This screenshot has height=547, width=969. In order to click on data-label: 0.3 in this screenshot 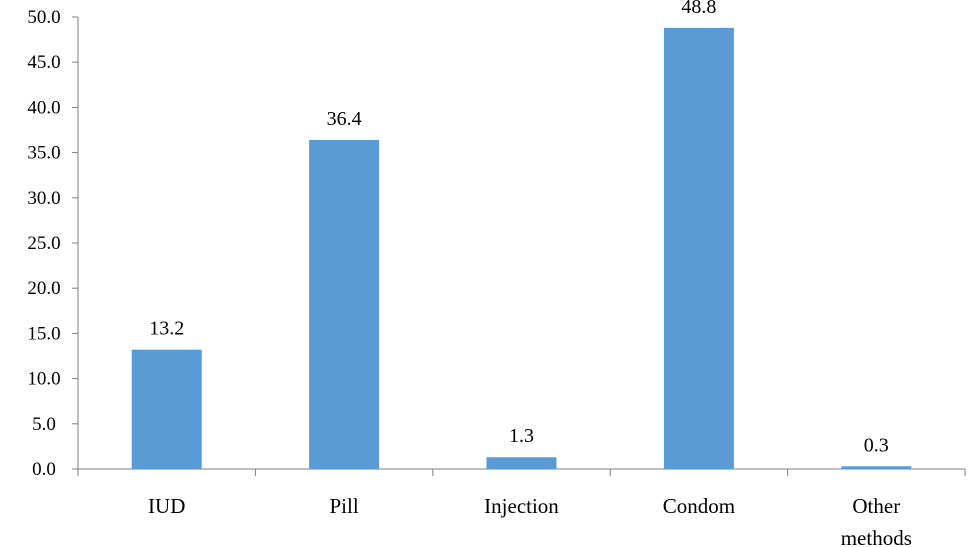, I will do `click(876, 445)`.